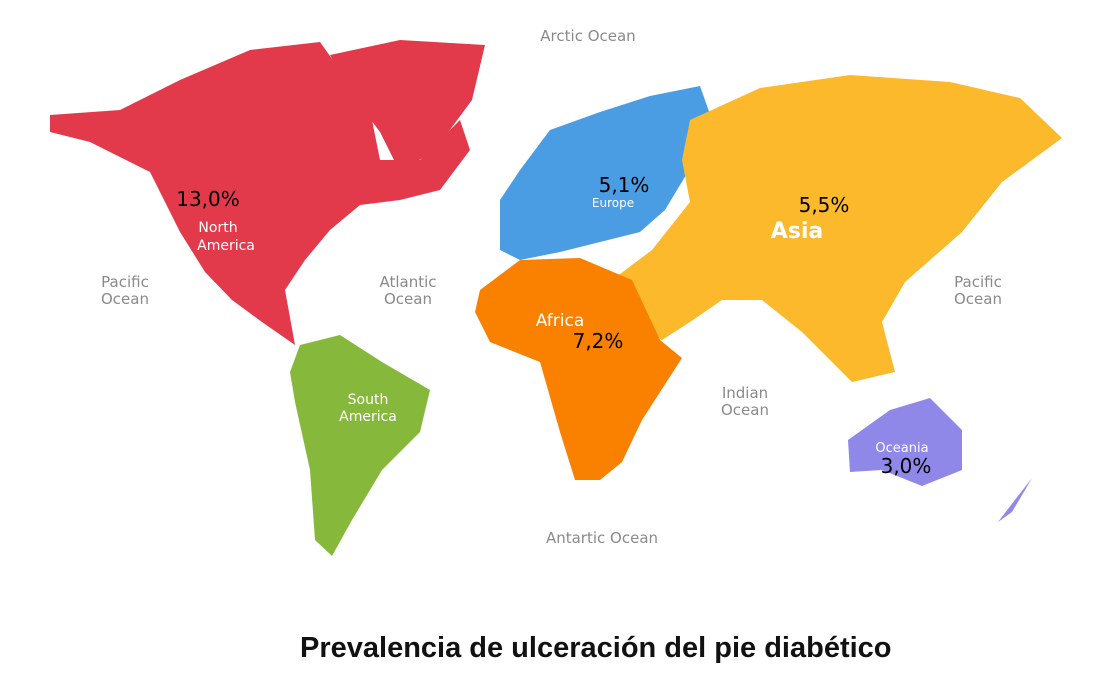 Image resolution: width=1112 pixels, height=677 pixels. Describe the element at coordinates (602, 538) in the screenshot. I see `label-antarctic-ocean: Antartic Ocean` at that location.